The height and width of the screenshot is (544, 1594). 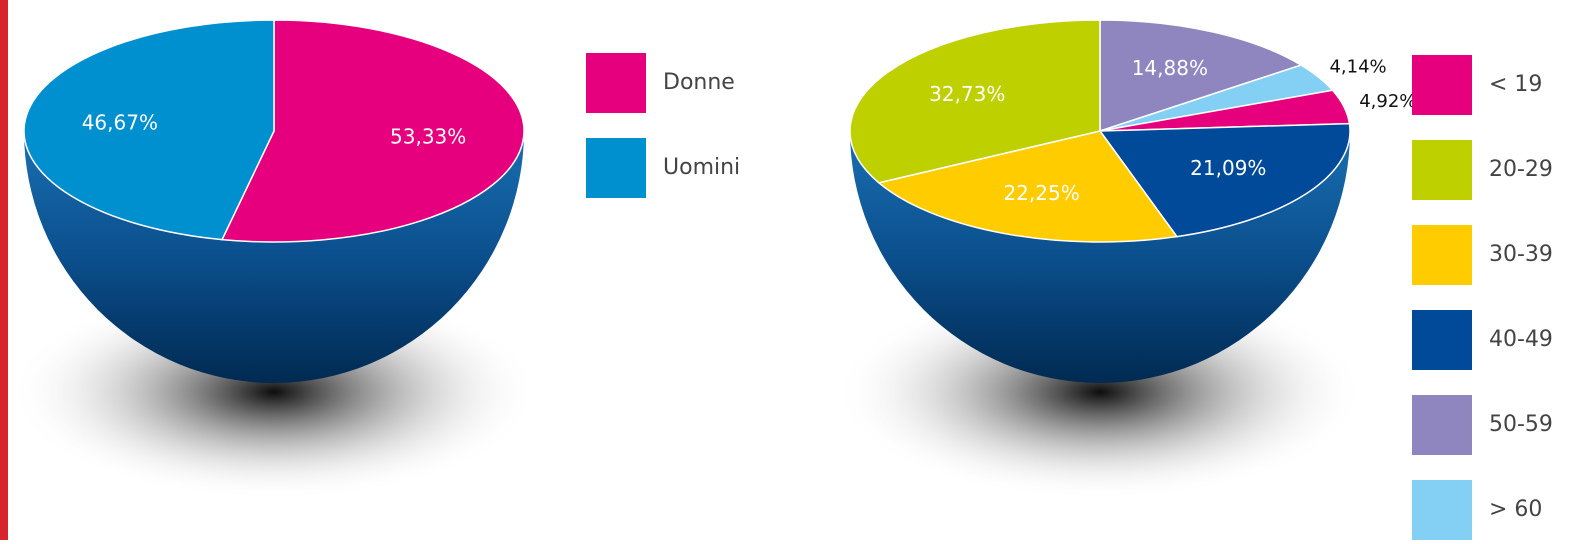 What do you see at coordinates (1521, 169) in the screenshot?
I see `legend-label: 20-29` at bounding box center [1521, 169].